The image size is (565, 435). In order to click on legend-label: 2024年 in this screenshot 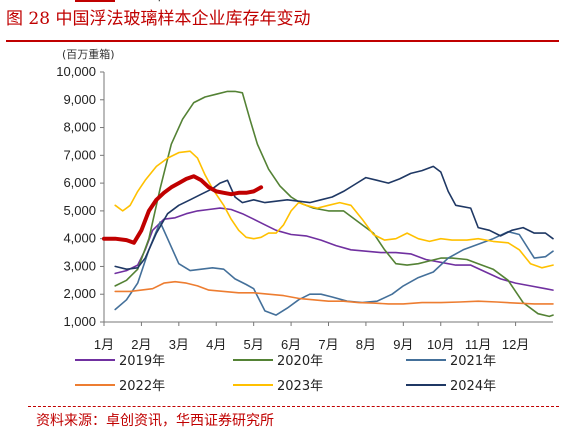, I will do `click(473, 386)`.